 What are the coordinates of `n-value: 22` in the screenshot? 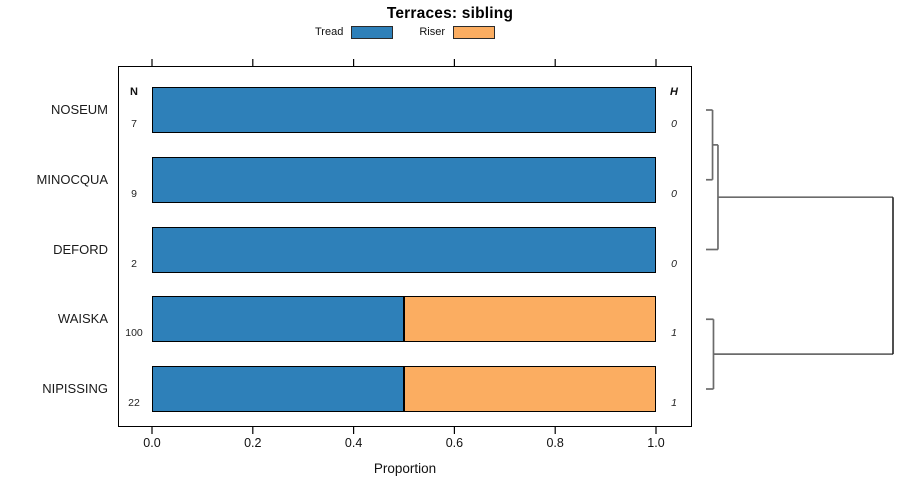 It's located at (134, 403).